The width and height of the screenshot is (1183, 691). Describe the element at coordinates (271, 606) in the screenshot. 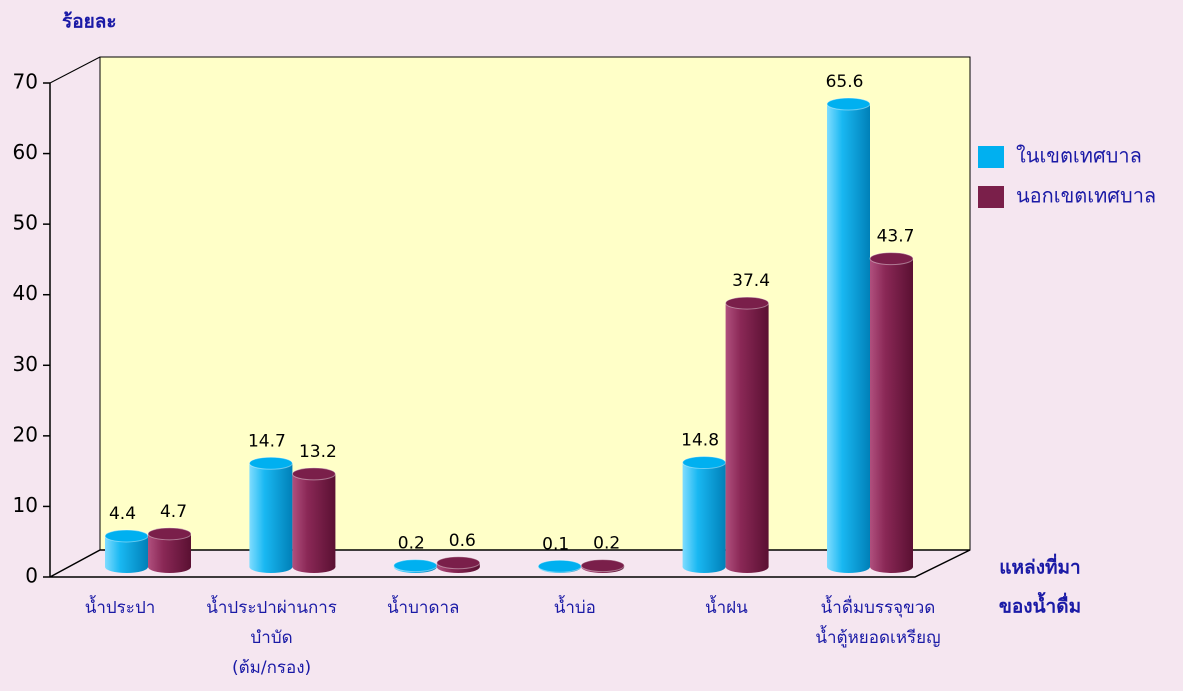

I see `x-tick-label: น้ำประปาผ่านการ` at that location.